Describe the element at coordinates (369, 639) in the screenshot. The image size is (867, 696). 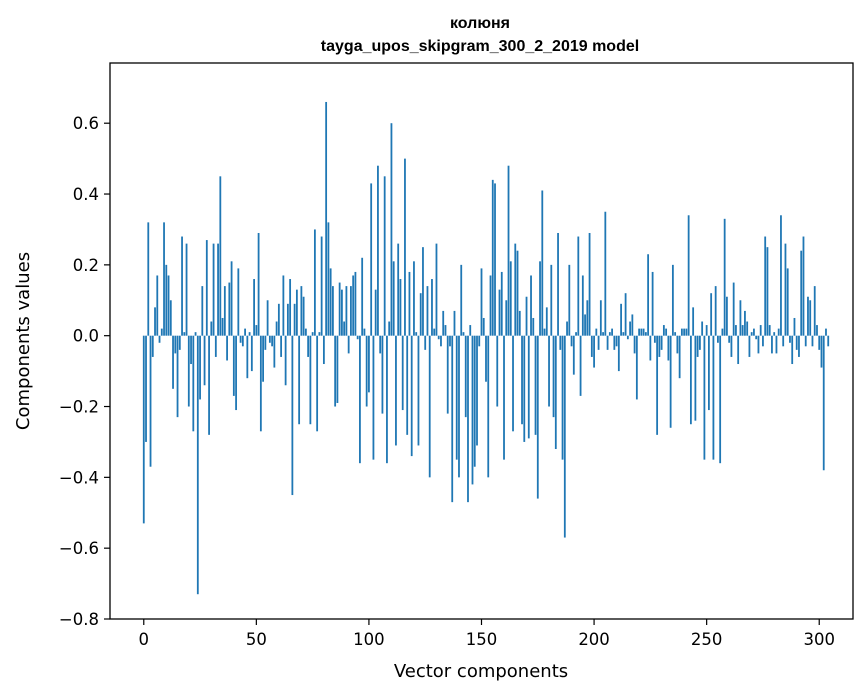
I see `x-tick-label: 100` at that location.